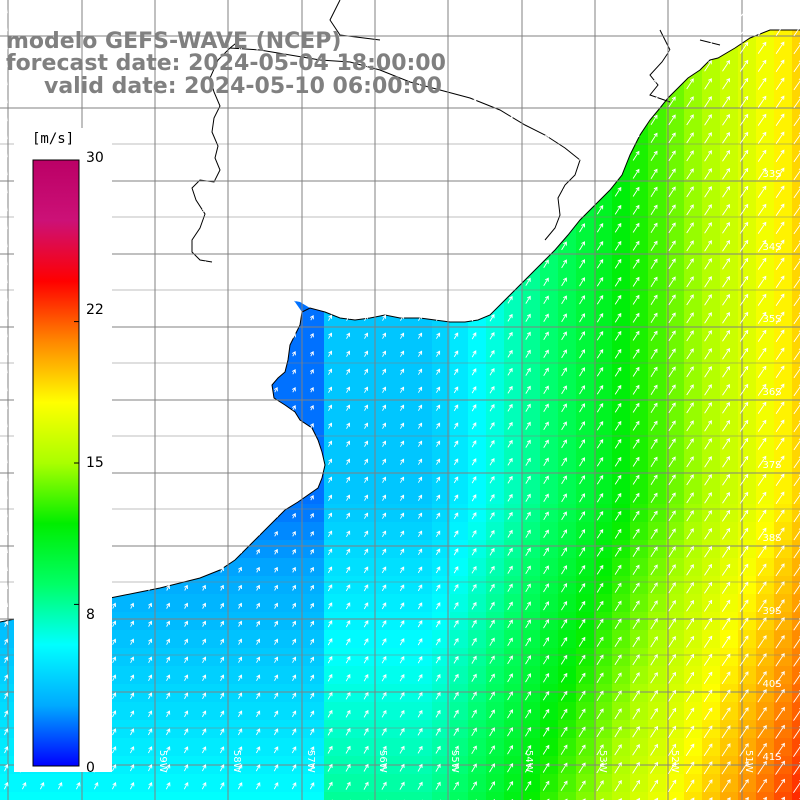 Image resolution: width=800 pixels, height=800 pixels. Describe the element at coordinates (771, 465) in the screenshot. I see `latitude-label: 37S` at that location.